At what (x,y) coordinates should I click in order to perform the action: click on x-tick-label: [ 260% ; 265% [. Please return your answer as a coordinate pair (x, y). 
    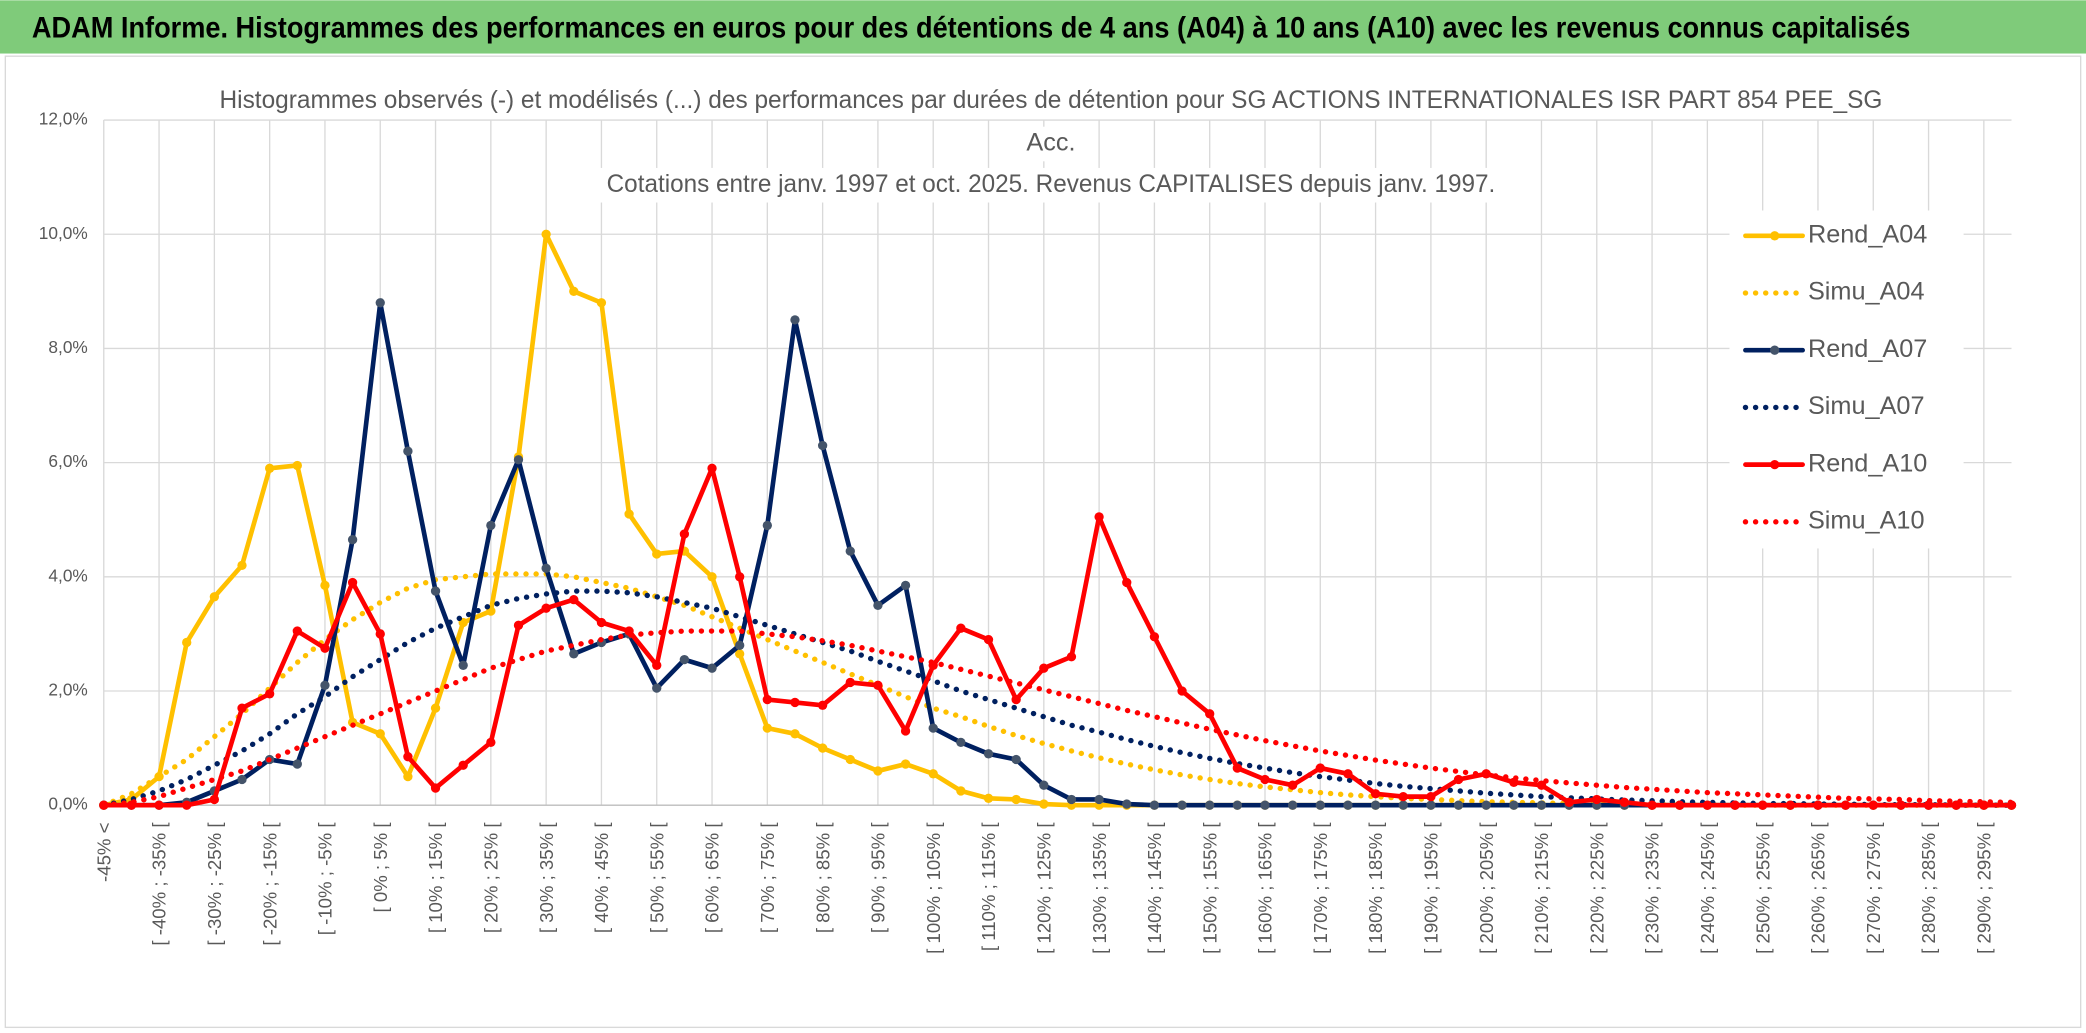
    Looking at the image, I should click on (1818, 888).